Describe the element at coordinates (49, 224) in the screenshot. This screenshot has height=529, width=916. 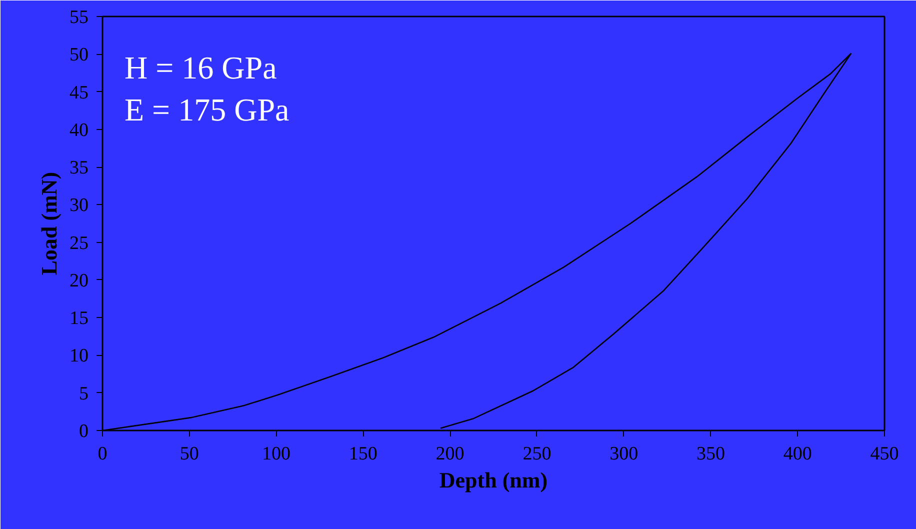
I see `y-axis-title: Load (mN)` at that location.